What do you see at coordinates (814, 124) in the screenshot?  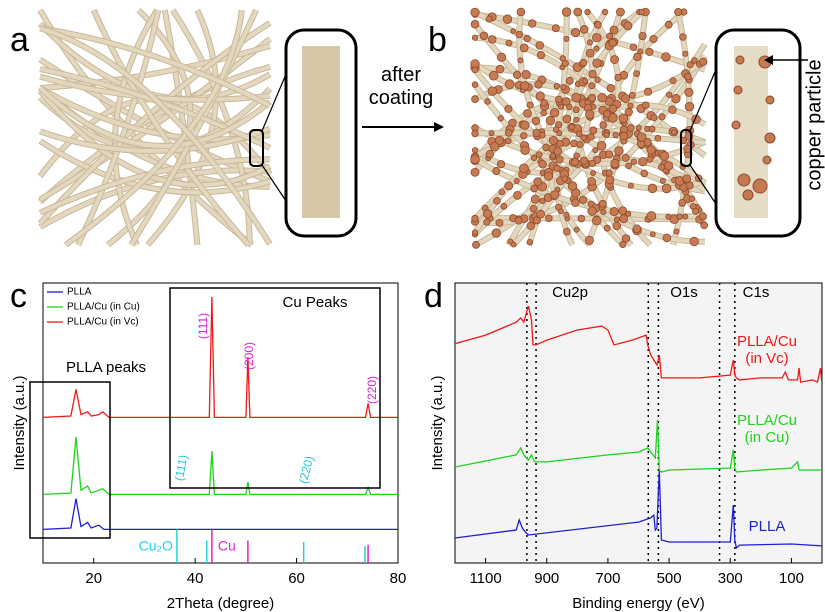 I see `particle-label: copper particle` at bounding box center [814, 124].